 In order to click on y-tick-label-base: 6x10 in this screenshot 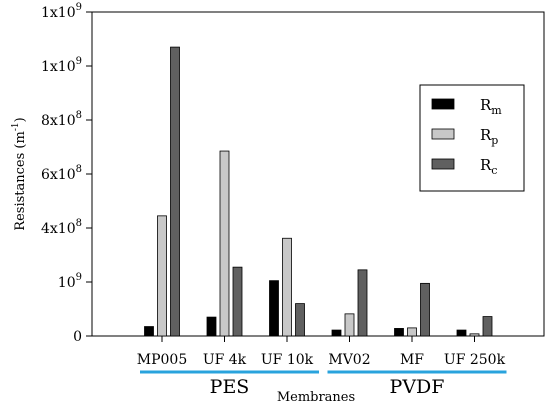, I will do `click(58, 175)`.